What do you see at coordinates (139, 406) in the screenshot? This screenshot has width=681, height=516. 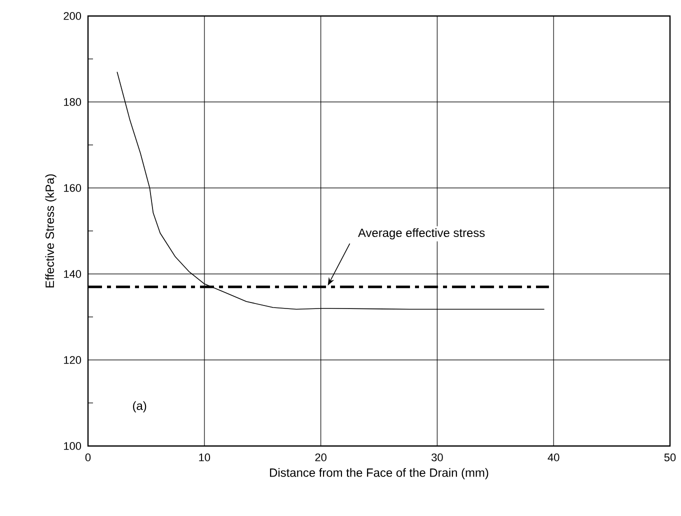 I see `annotation: (a)` at bounding box center [139, 406].